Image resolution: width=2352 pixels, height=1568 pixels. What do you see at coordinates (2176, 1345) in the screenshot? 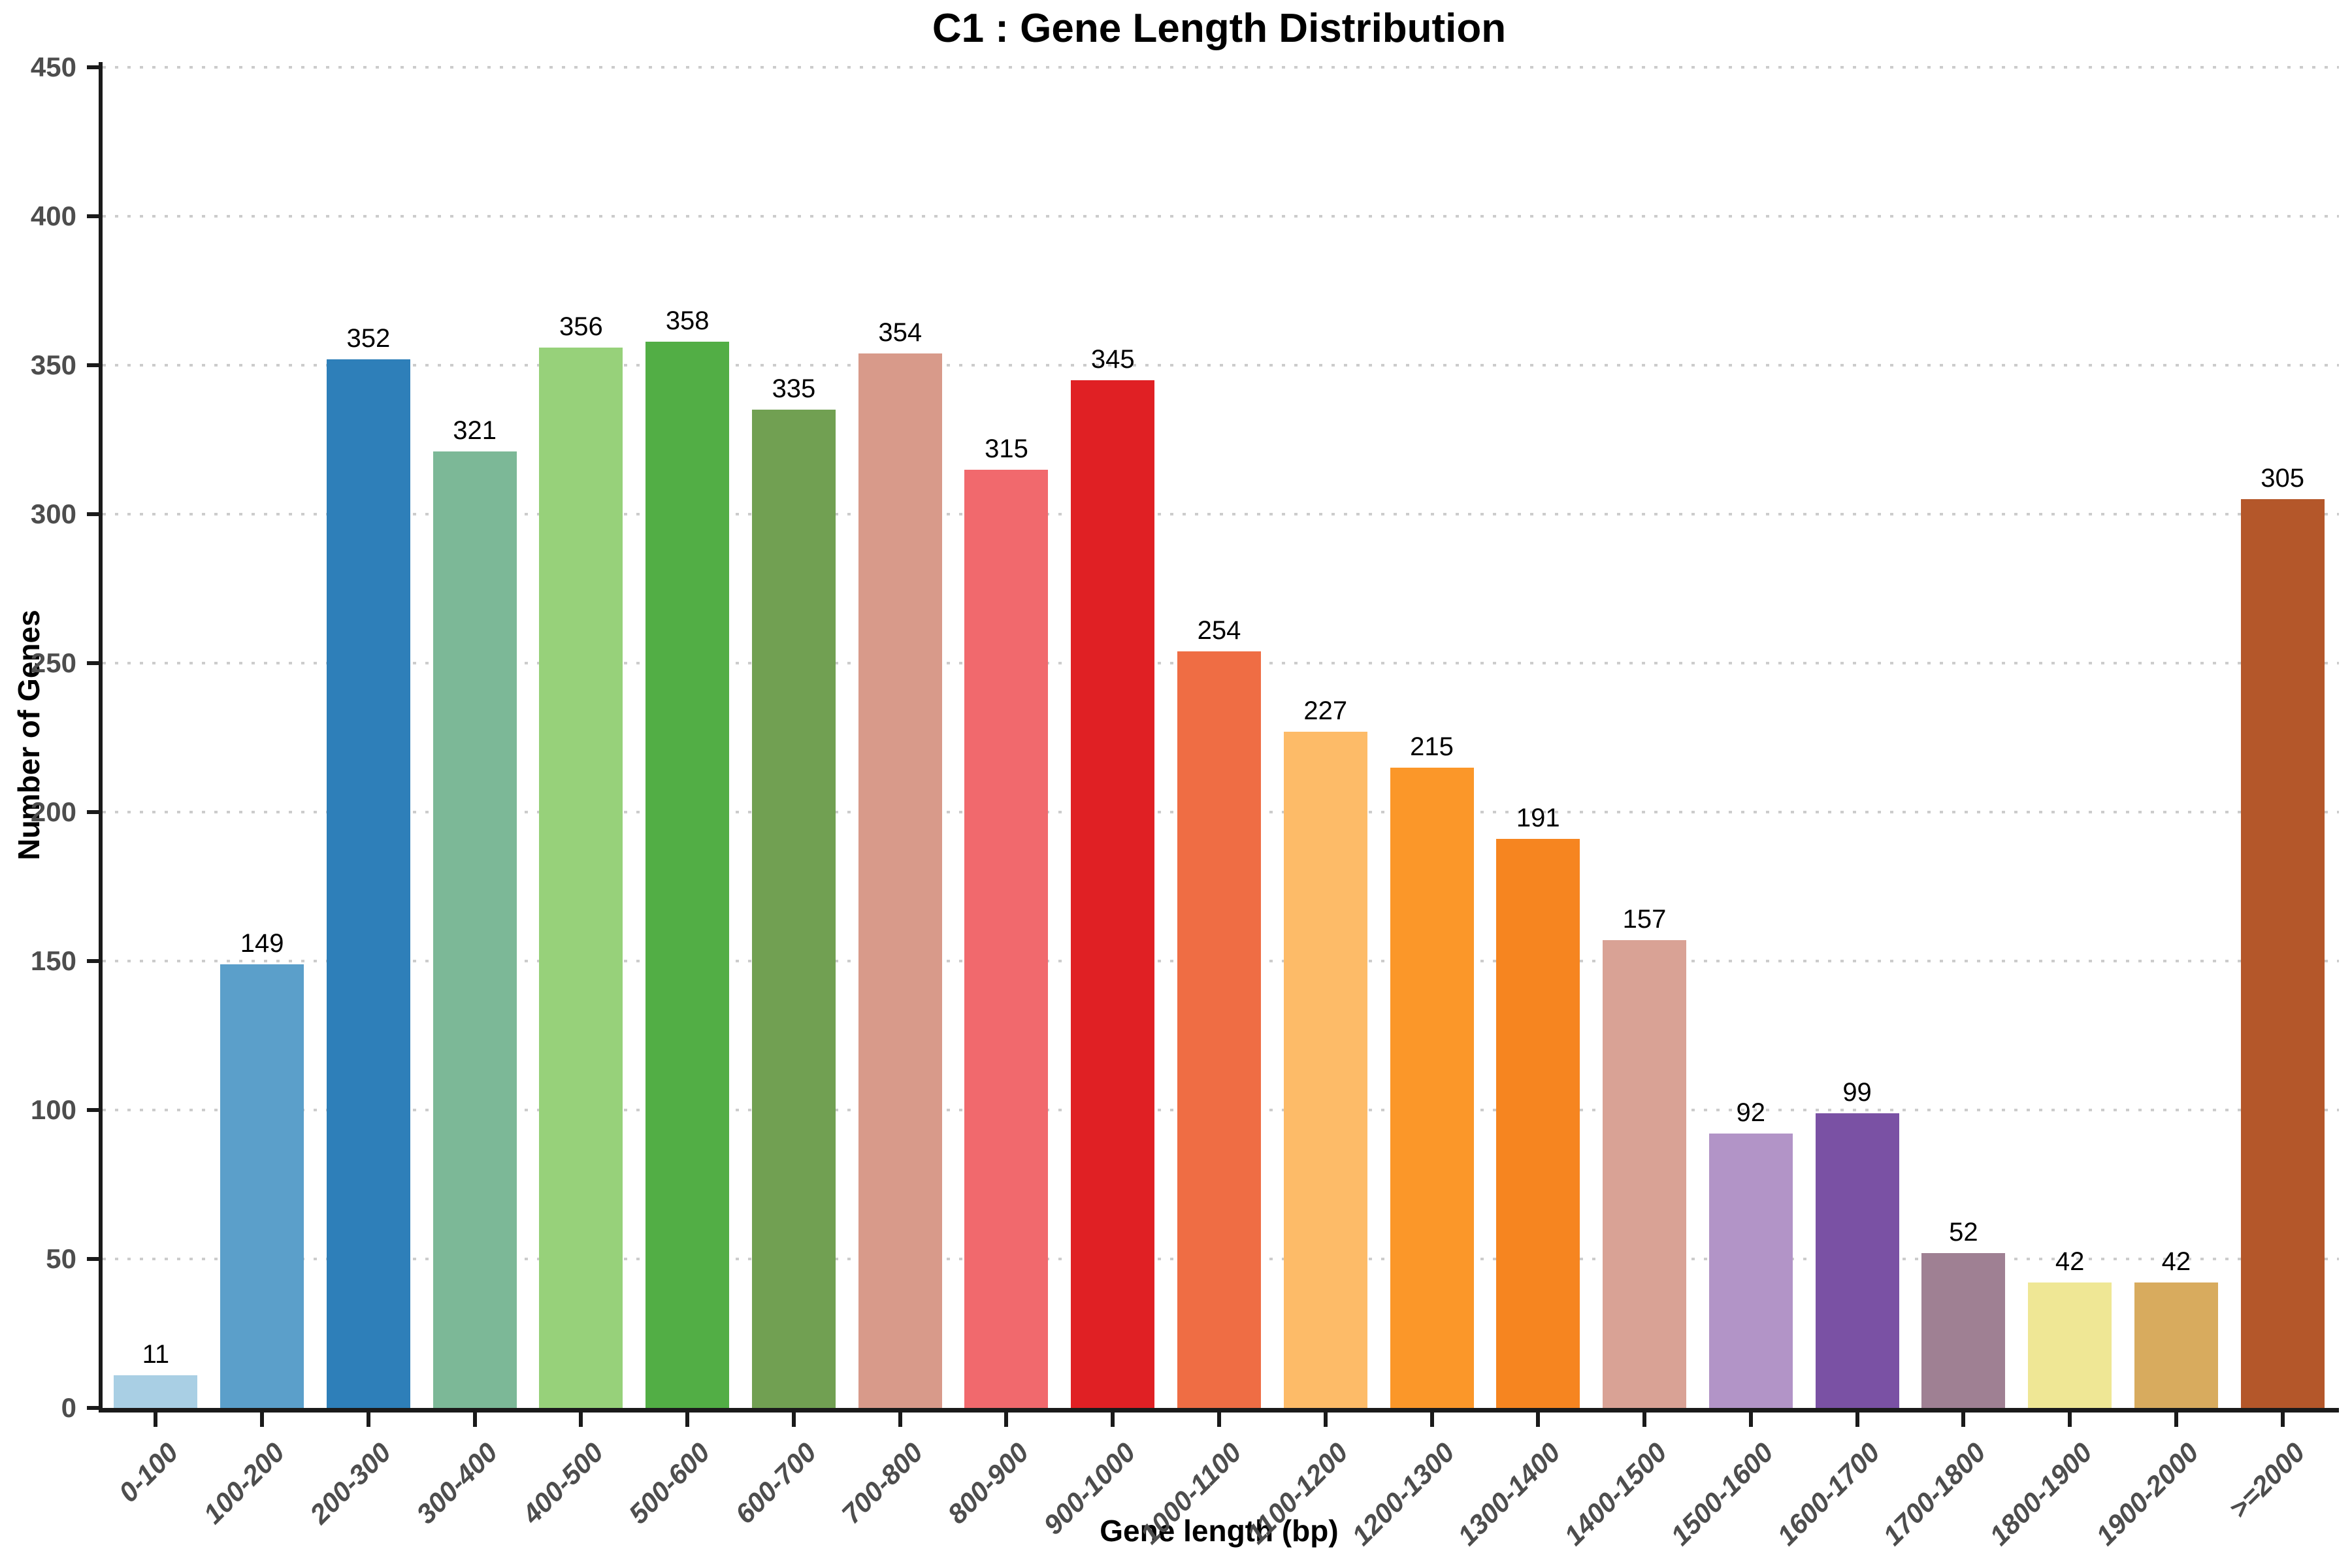
I see `bar-1900-2000` at bounding box center [2176, 1345].